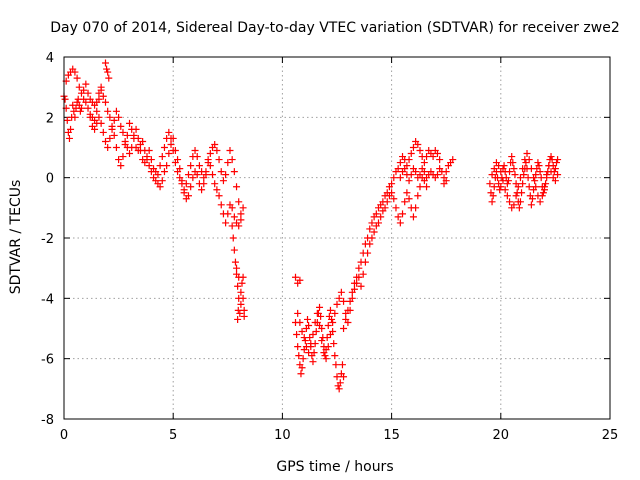  Describe the element at coordinates (47, 299) in the screenshot. I see `y-tick-label: -4` at that location.